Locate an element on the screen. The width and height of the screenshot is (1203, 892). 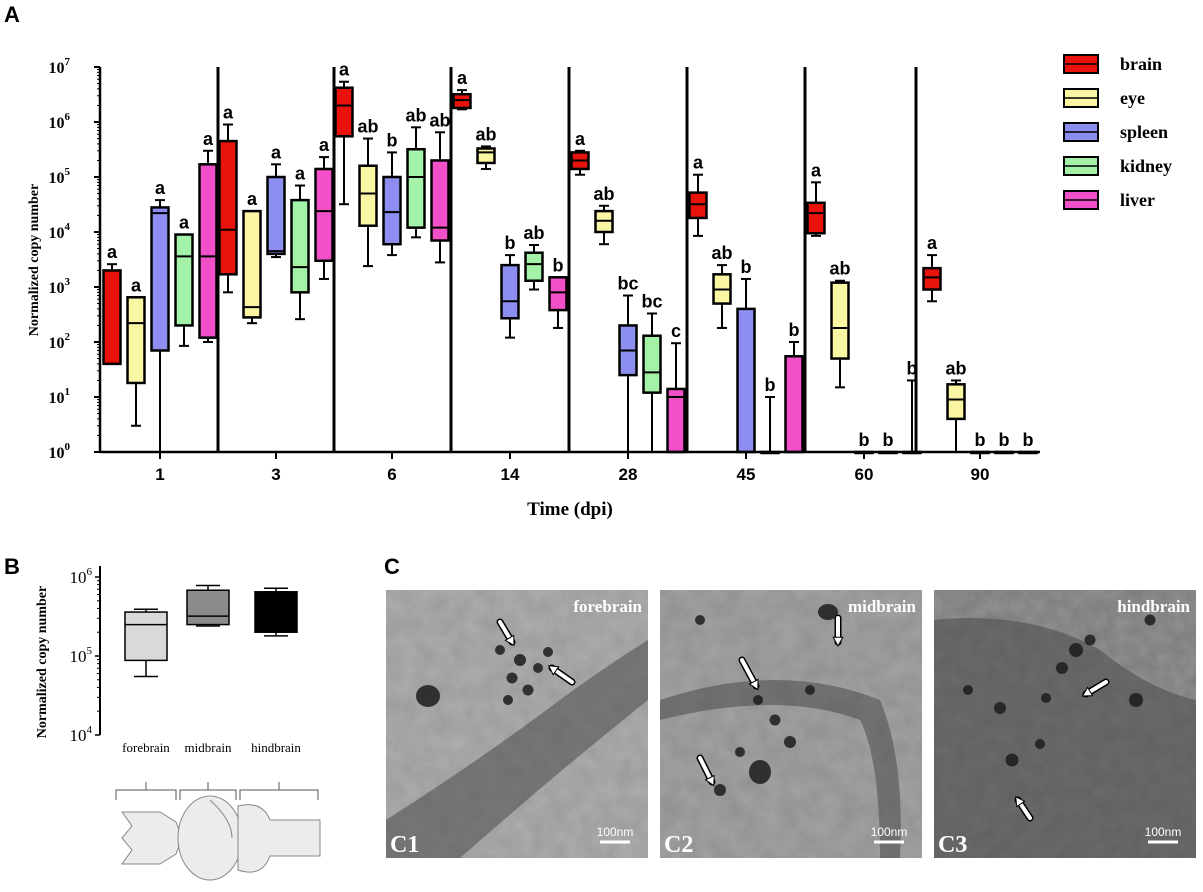
x-tick-label: 3 is located at coordinates (275, 474).